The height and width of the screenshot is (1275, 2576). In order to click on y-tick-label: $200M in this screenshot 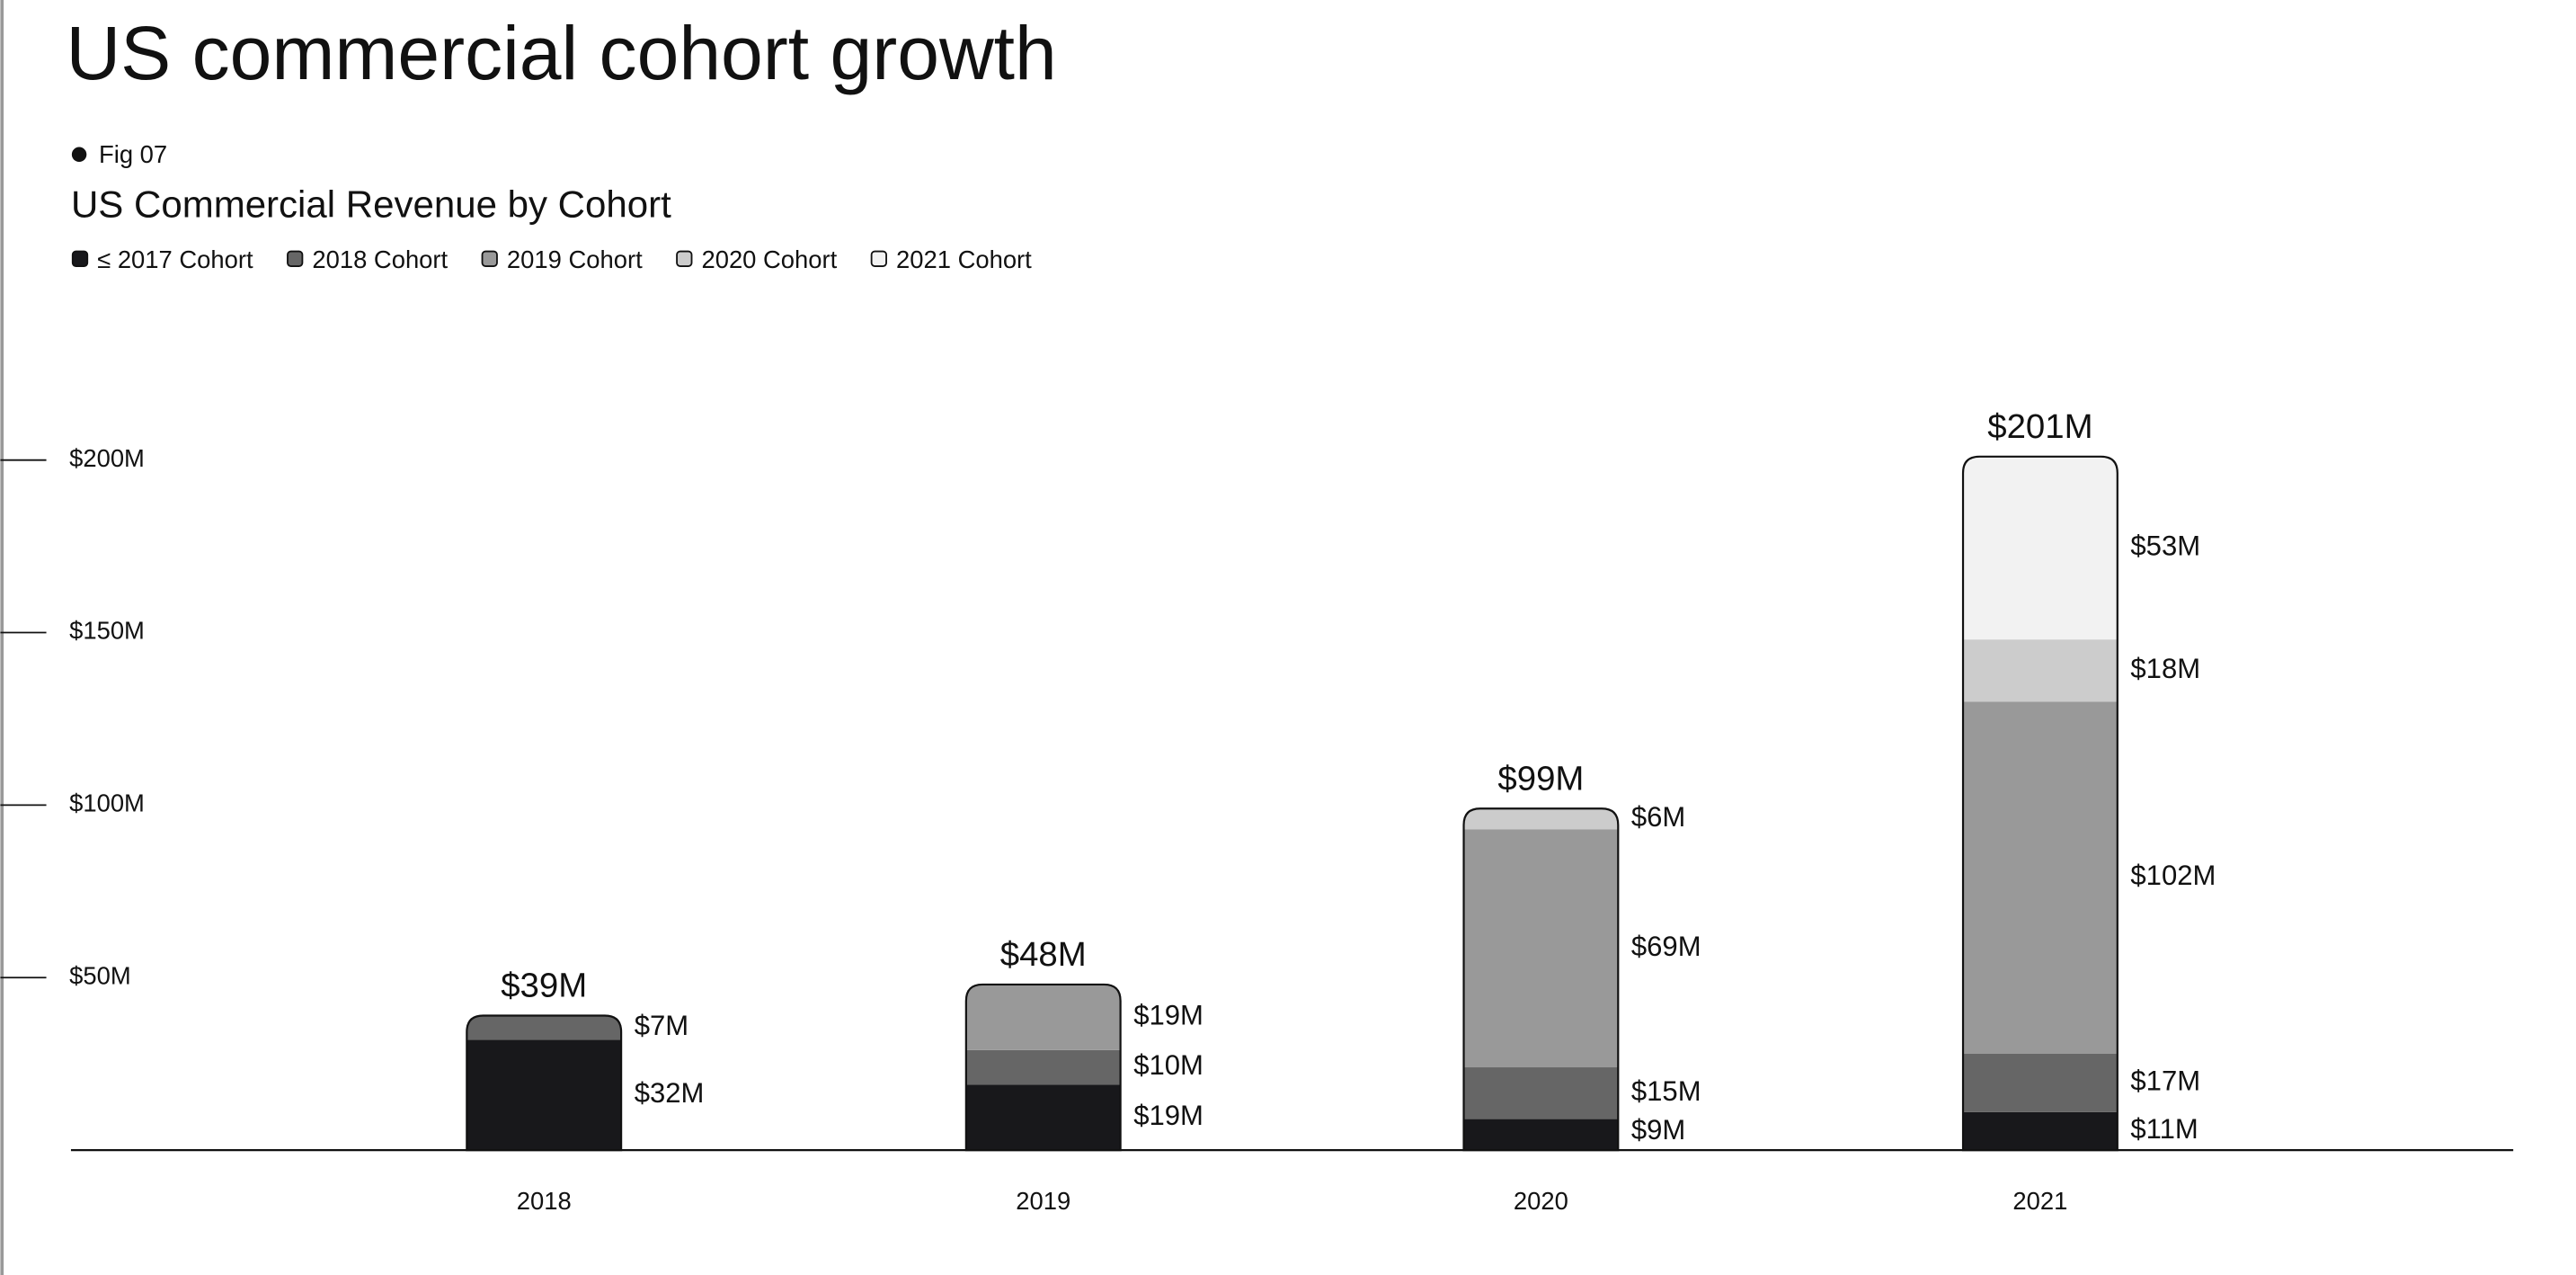, I will do `click(107, 458)`.